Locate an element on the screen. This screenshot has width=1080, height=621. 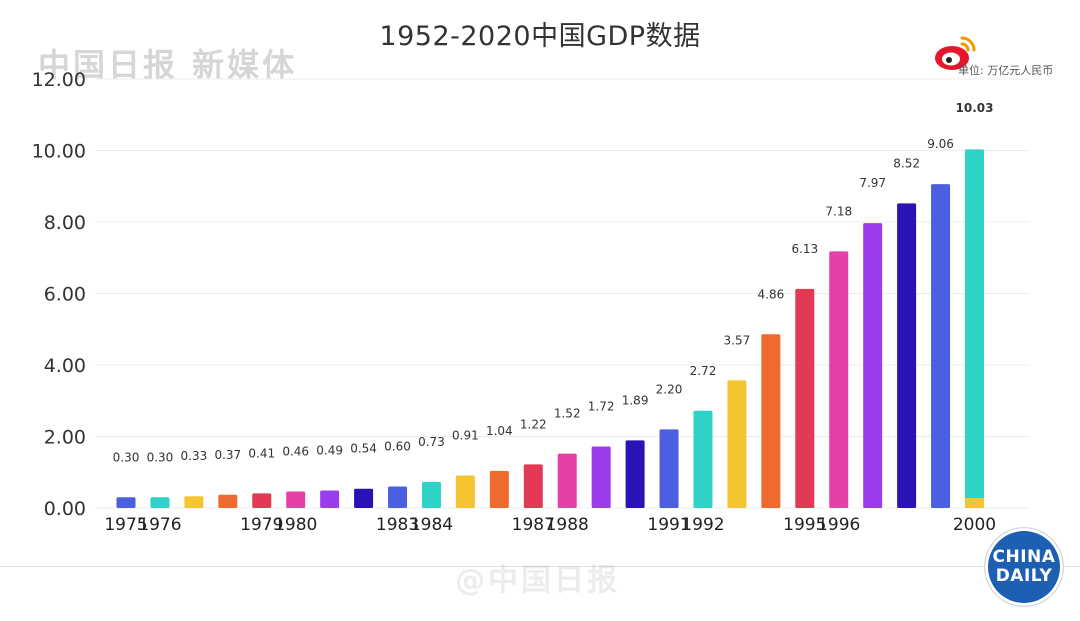
data-label-1982: 0.54 is located at coordinates (363, 449).